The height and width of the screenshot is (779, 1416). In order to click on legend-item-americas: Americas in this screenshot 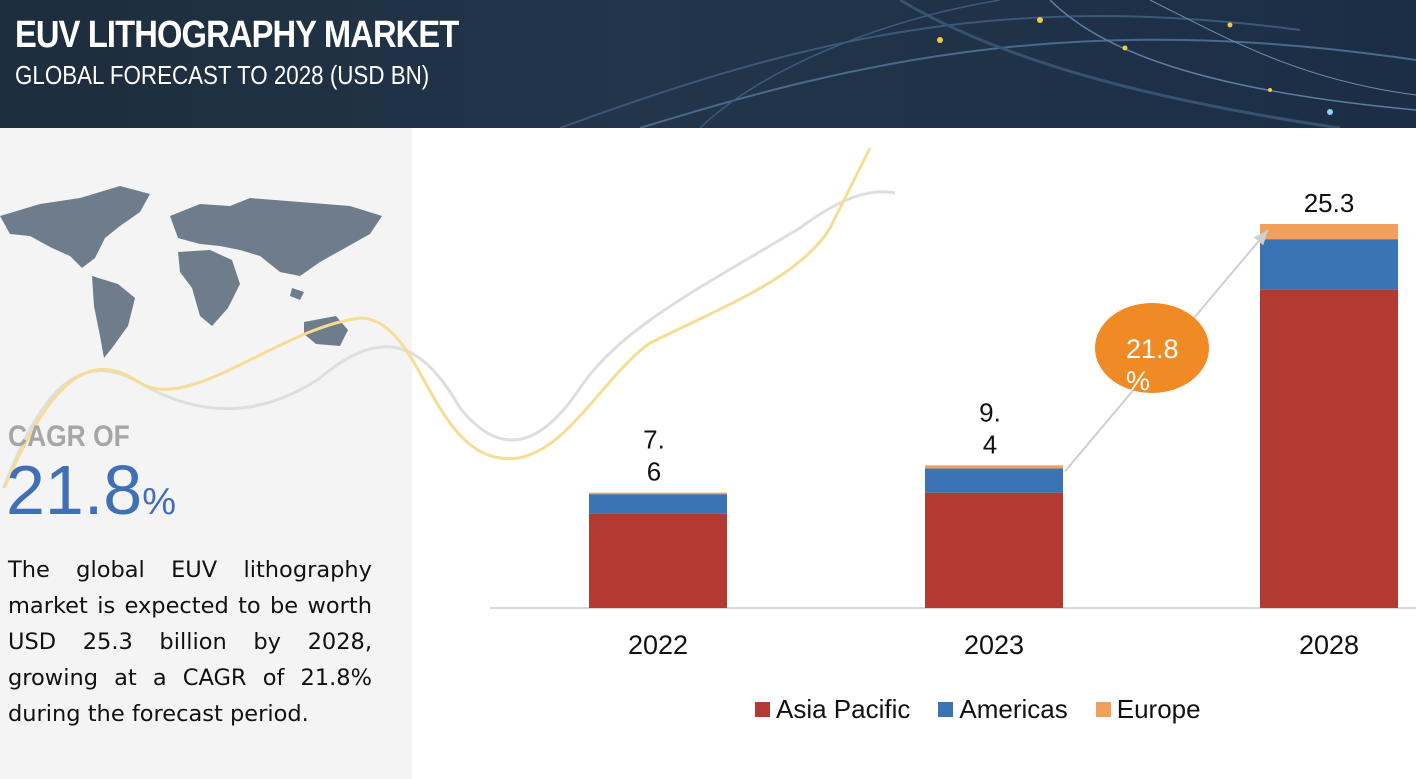, I will do `click(1003, 709)`.